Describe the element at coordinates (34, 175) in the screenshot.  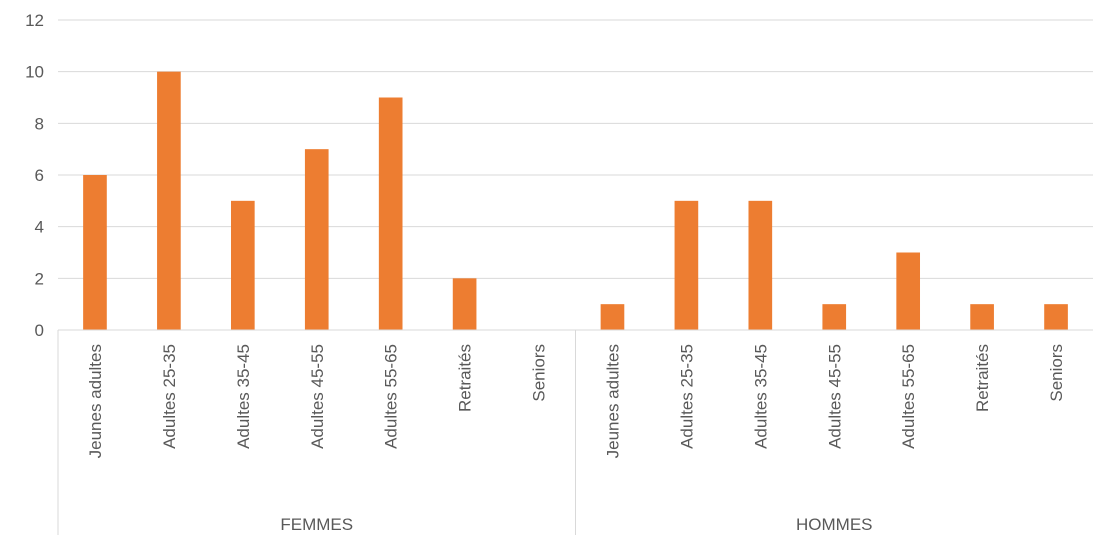
I see `y-axis-ticks: 0 2 4 6 8 10 12` at that location.